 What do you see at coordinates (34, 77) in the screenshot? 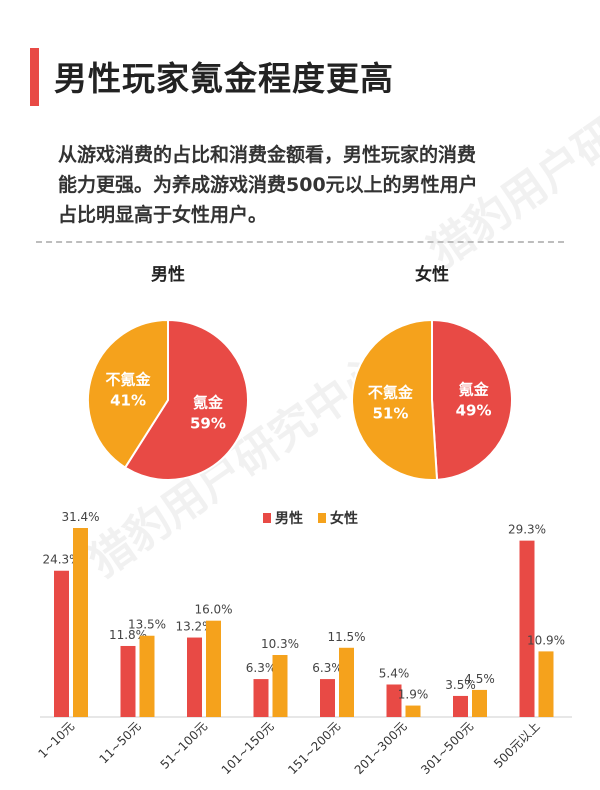
I see `title-accent-bar` at bounding box center [34, 77].